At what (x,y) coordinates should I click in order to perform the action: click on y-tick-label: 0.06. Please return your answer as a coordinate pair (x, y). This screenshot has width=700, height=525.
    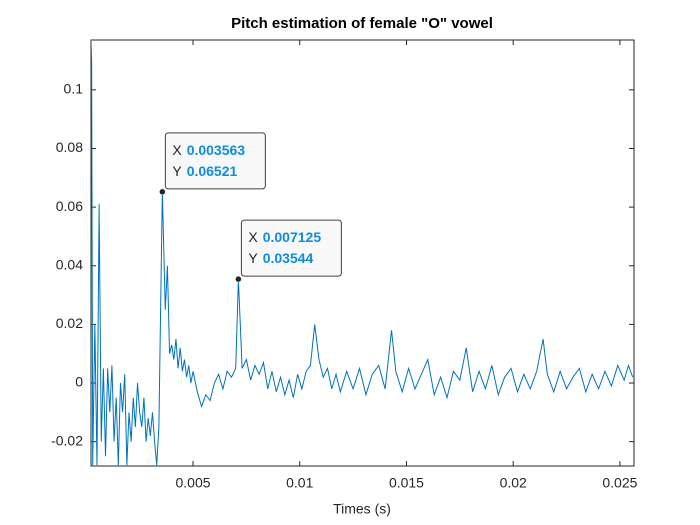
    Looking at the image, I should click on (69, 206).